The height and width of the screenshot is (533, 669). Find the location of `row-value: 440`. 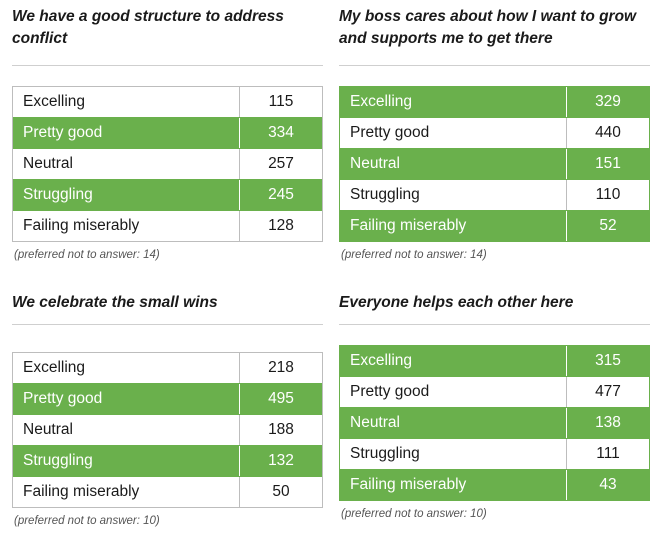

row-value: 440 is located at coordinates (608, 132).